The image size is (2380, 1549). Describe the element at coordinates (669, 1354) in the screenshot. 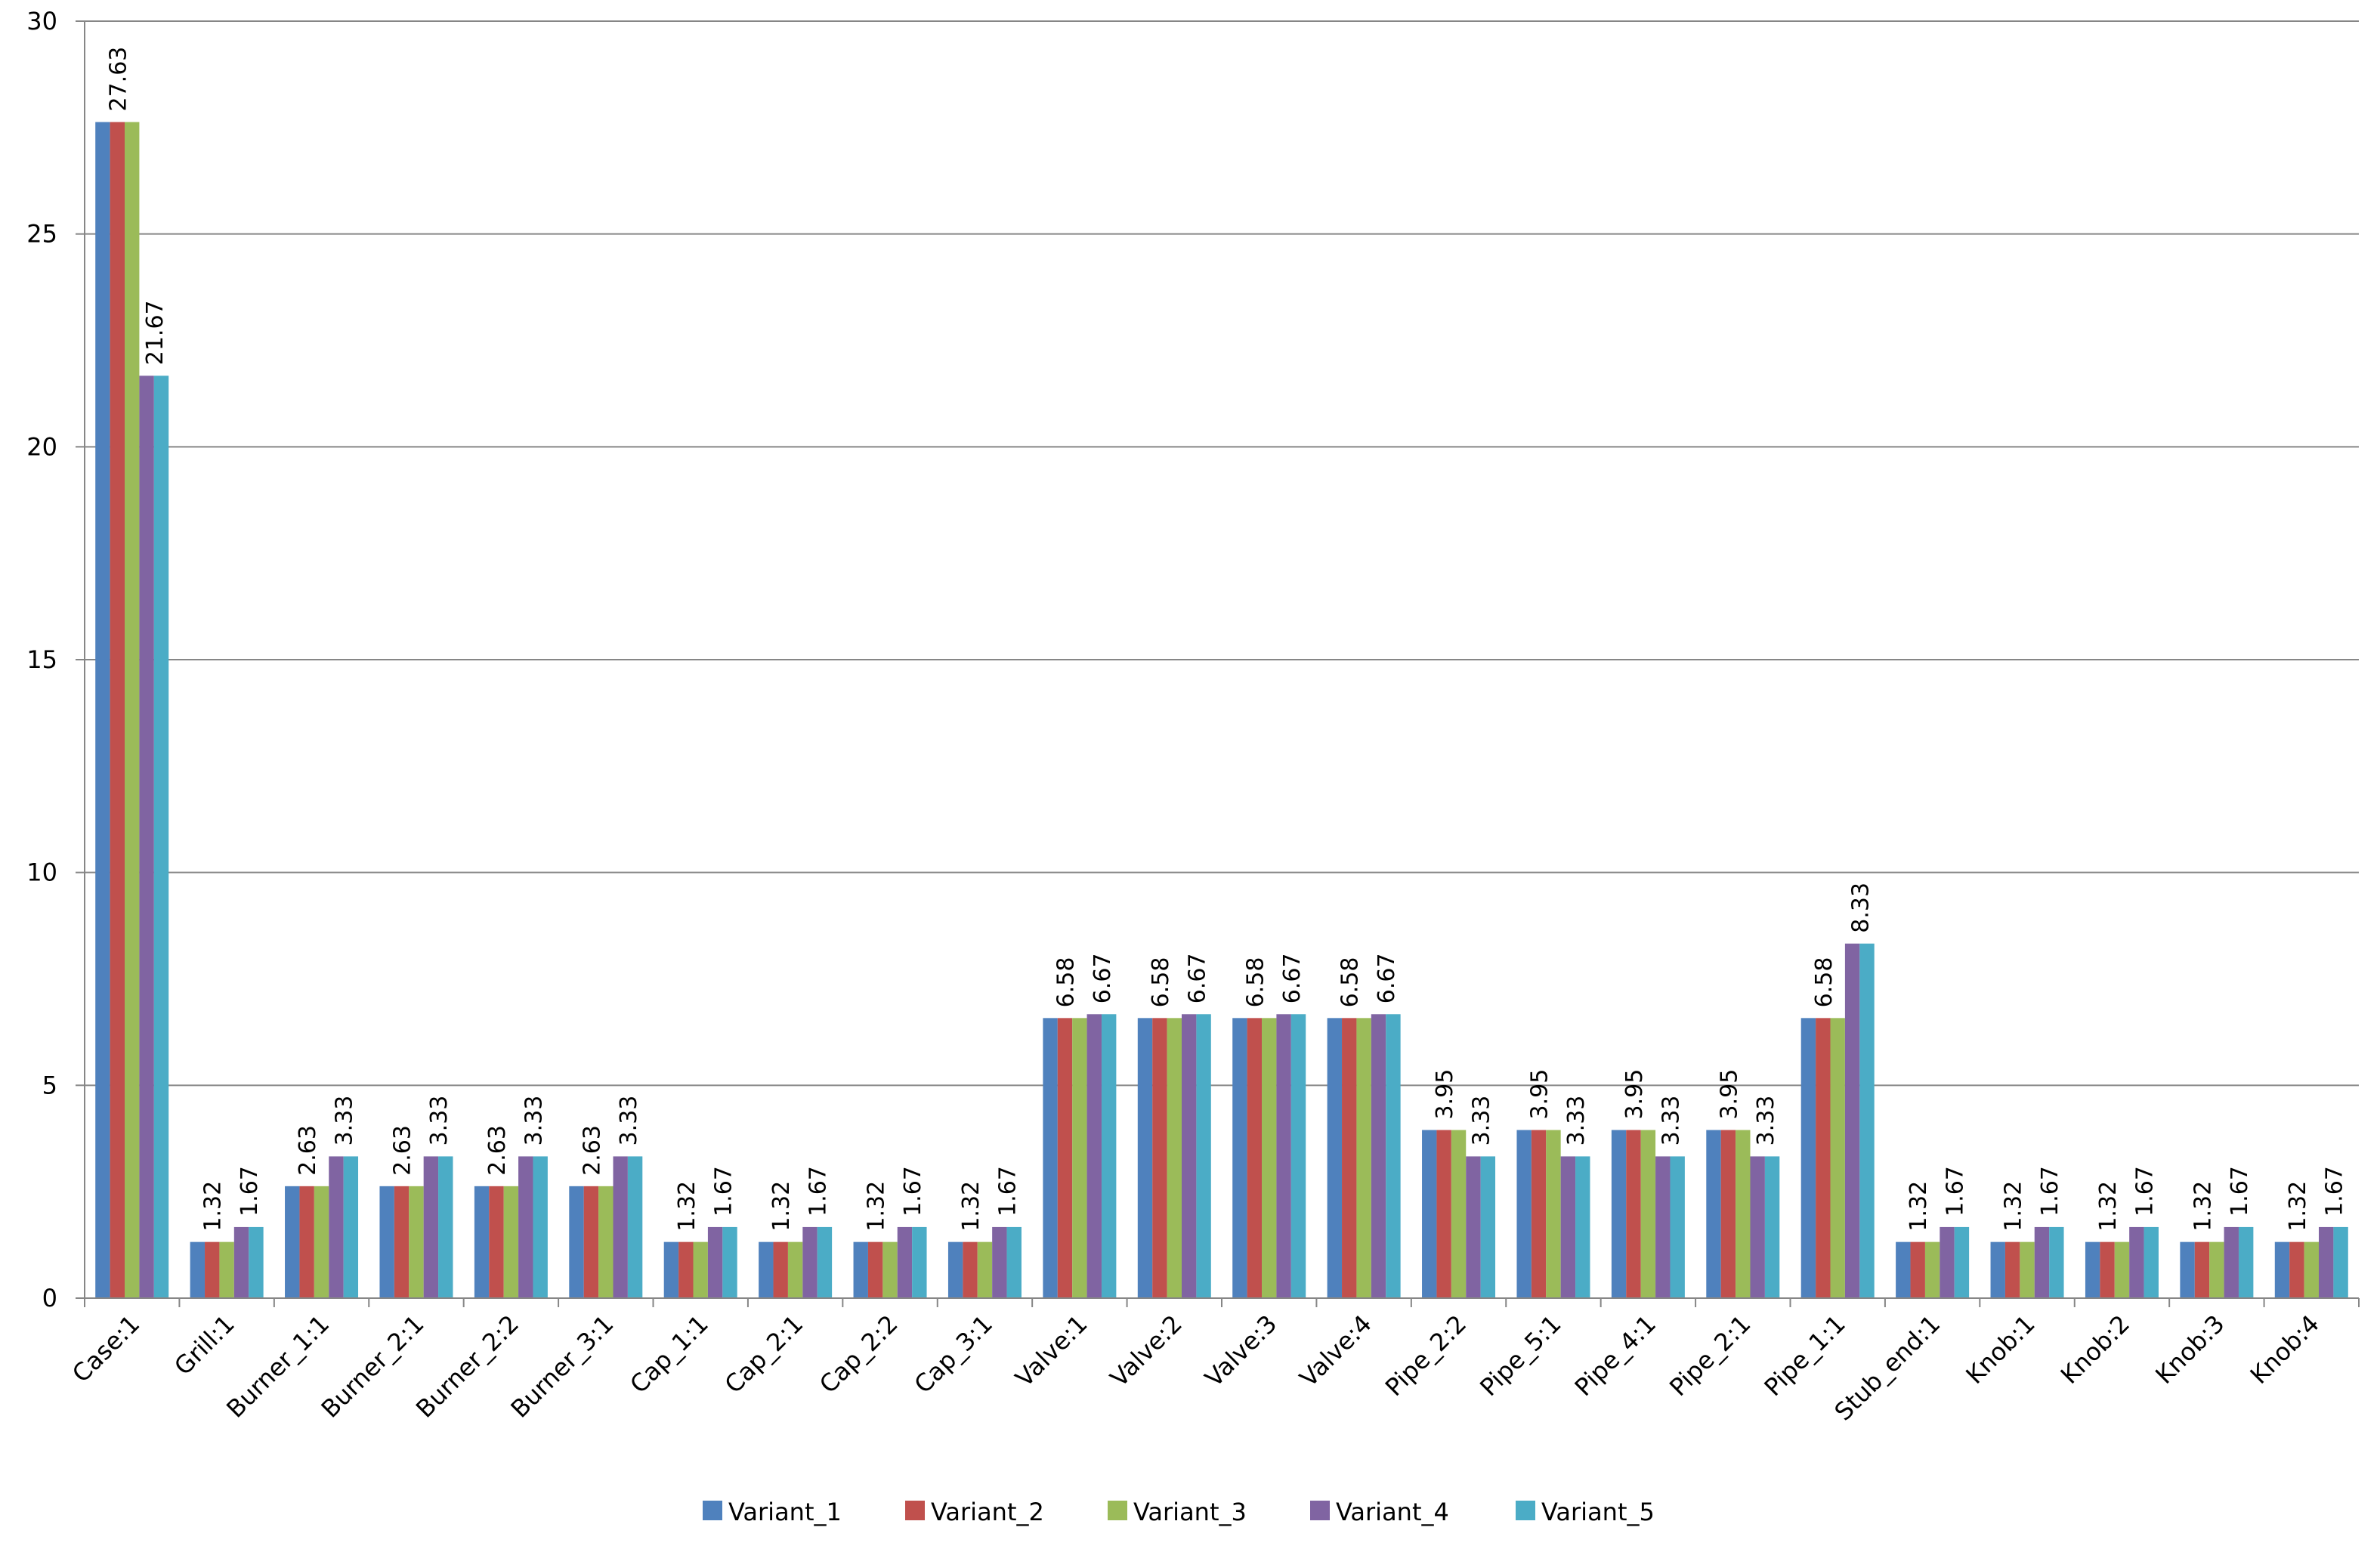

I see `x-tick-label: Cap_1:1` at that location.